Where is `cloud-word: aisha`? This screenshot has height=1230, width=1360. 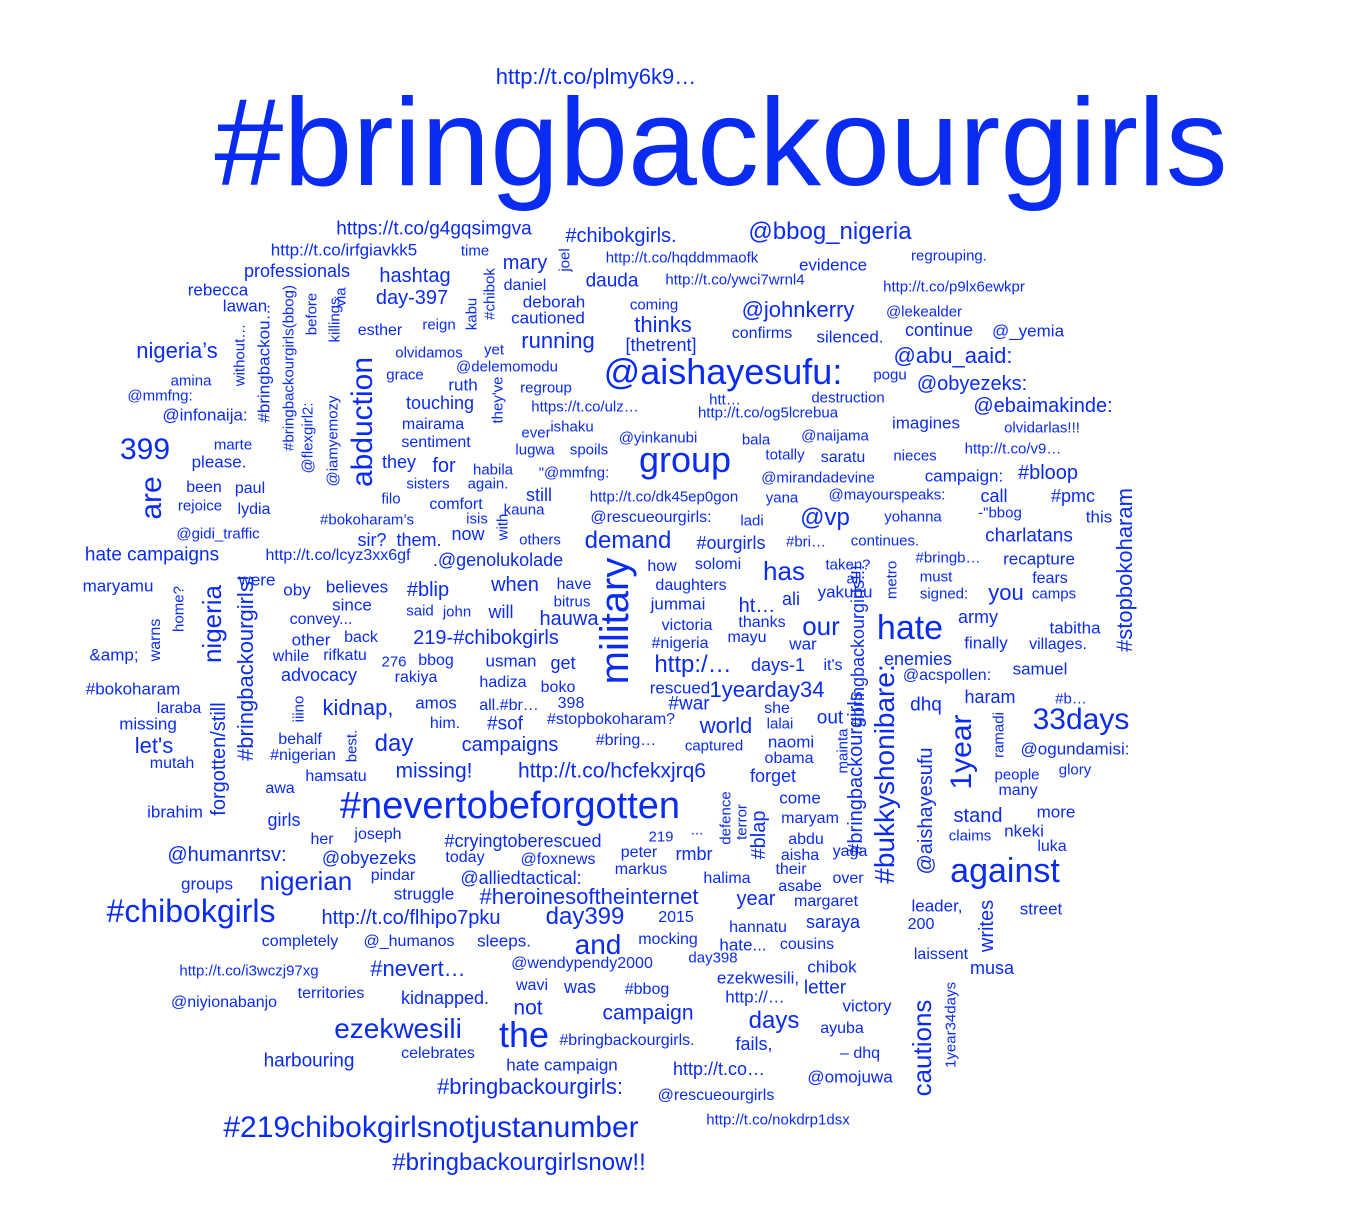 cloud-word: aisha is located at coordinates (800, 855).